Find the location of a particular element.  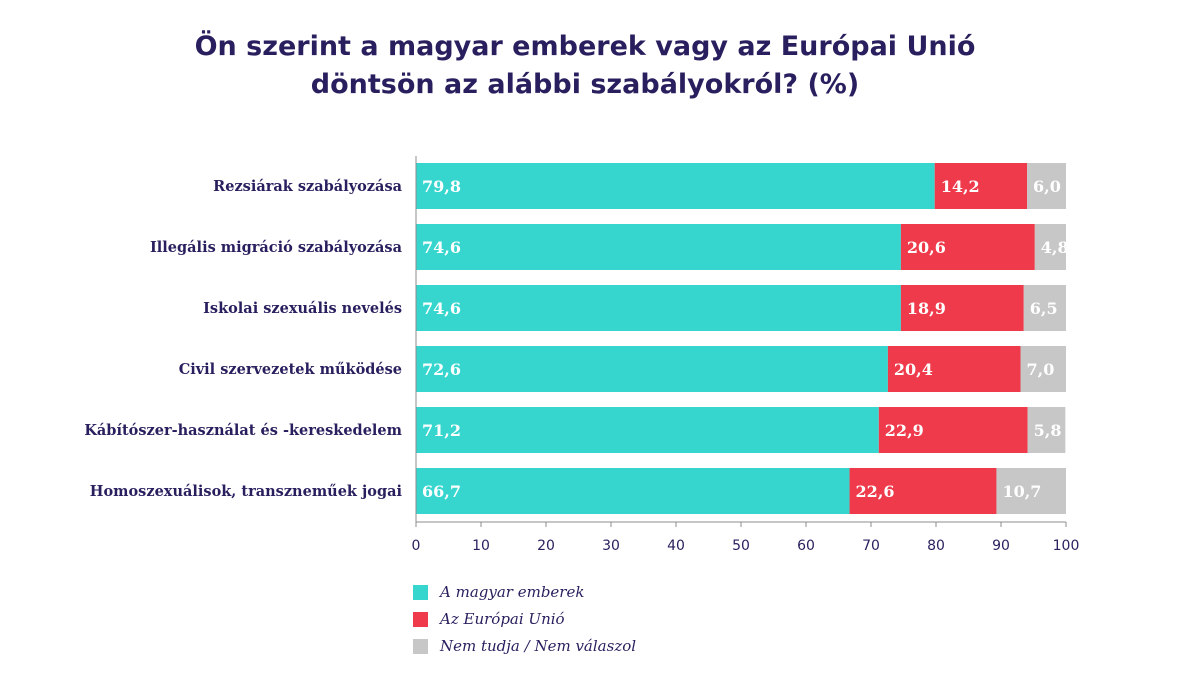

legend-item-eu: Az Európai Unió is located at coordinates (524, 619).